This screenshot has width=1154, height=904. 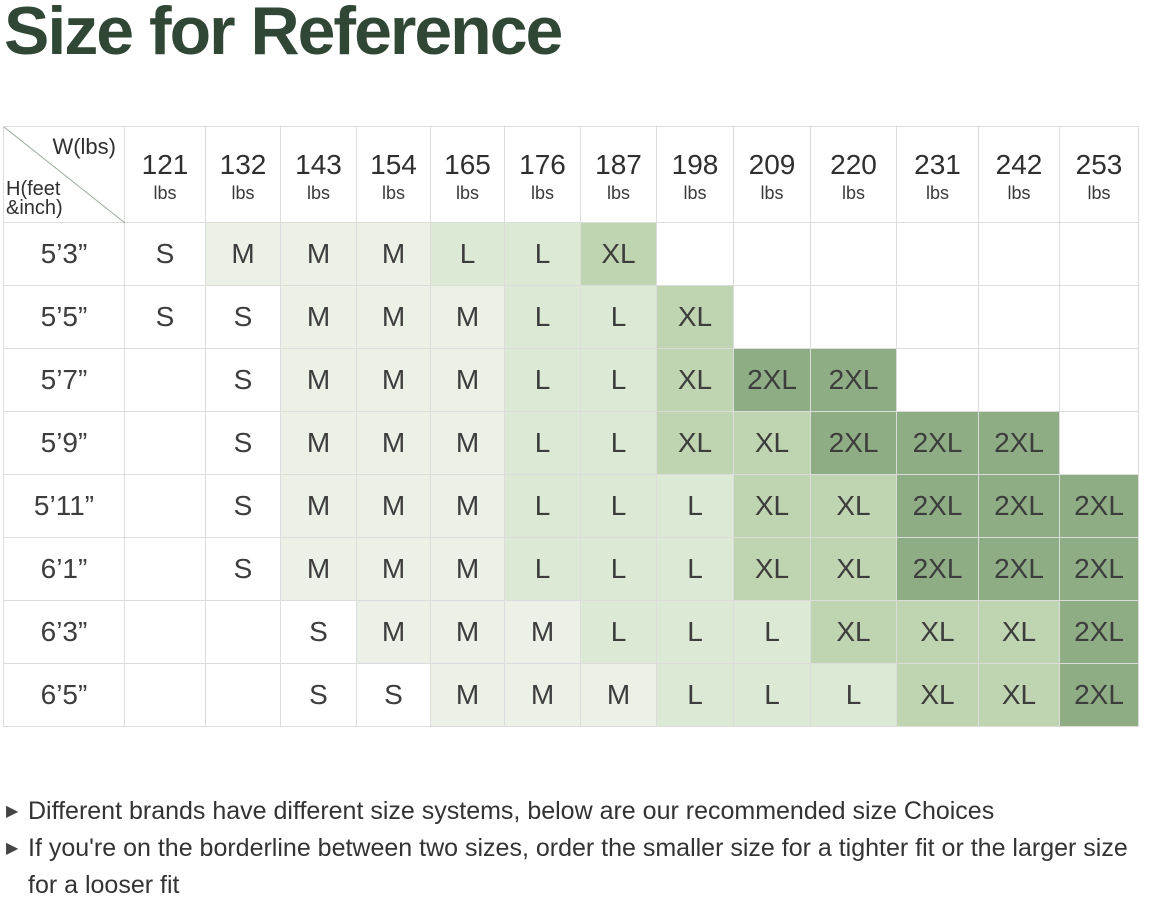 What do you see at coordinates (853, 164) in the screenshot?
I see `weight-value: 220` at bounding box center [853, 164].